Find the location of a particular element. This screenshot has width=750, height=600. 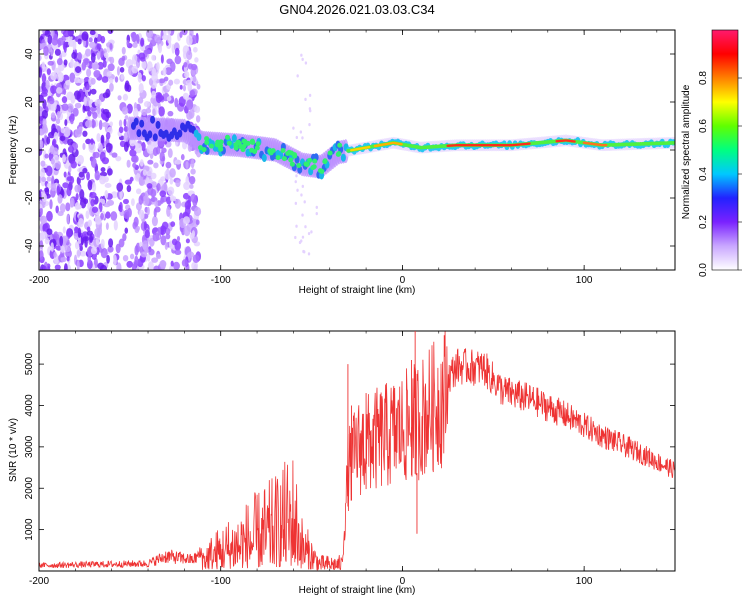

ridge-core is located at coordinates (139, 133).